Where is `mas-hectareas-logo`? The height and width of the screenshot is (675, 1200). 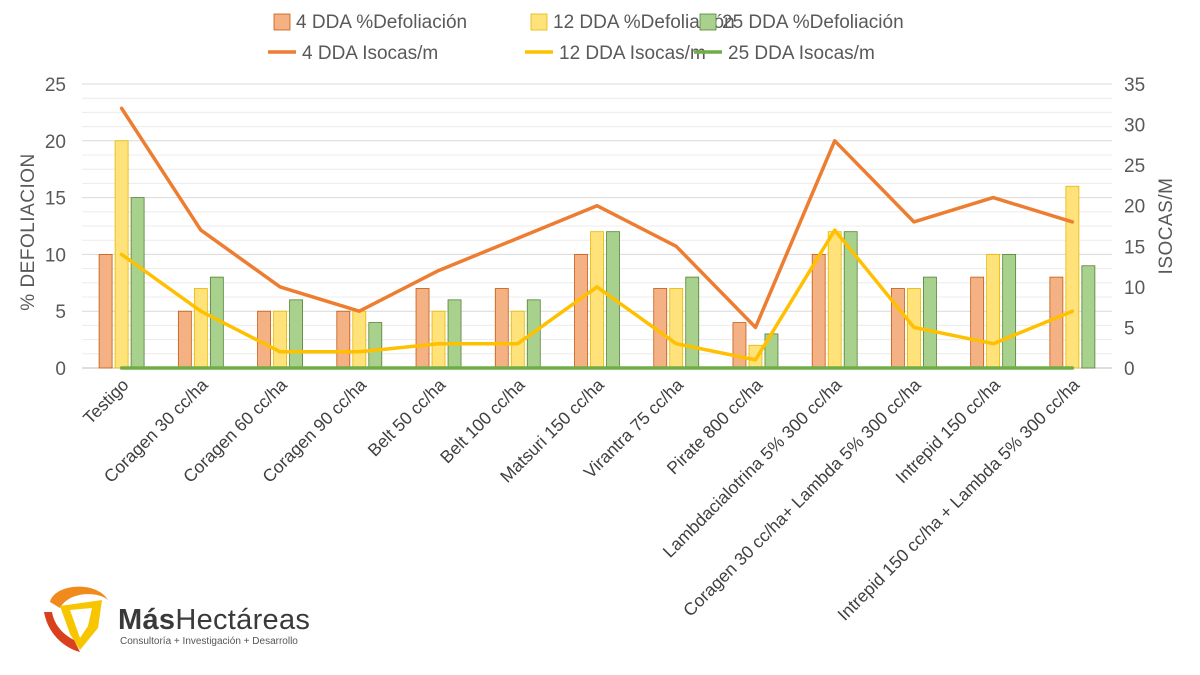
mas-hectareas-logo is located at coordinates (76, 619).